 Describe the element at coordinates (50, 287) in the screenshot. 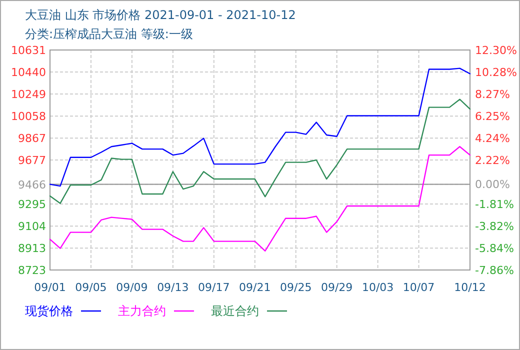

I see `x-tick-label: 09/01` at that location.